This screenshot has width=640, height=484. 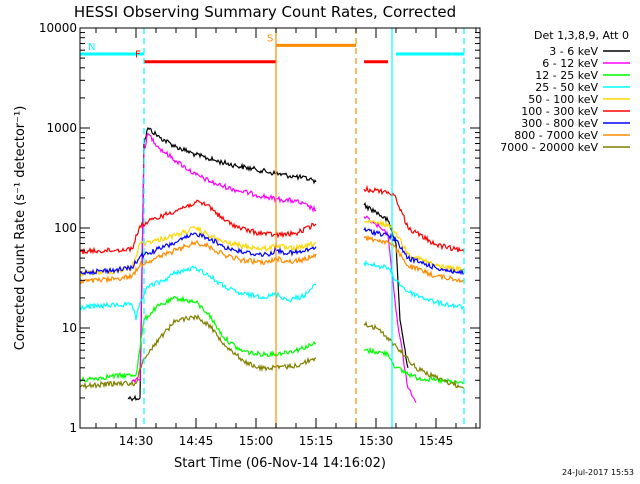 What do you see at coordinates (556, 135) in the screenshot?
I see `legend-label-800-7000-kev: 800 - 7000 keV` at bounding box center [556, 135].